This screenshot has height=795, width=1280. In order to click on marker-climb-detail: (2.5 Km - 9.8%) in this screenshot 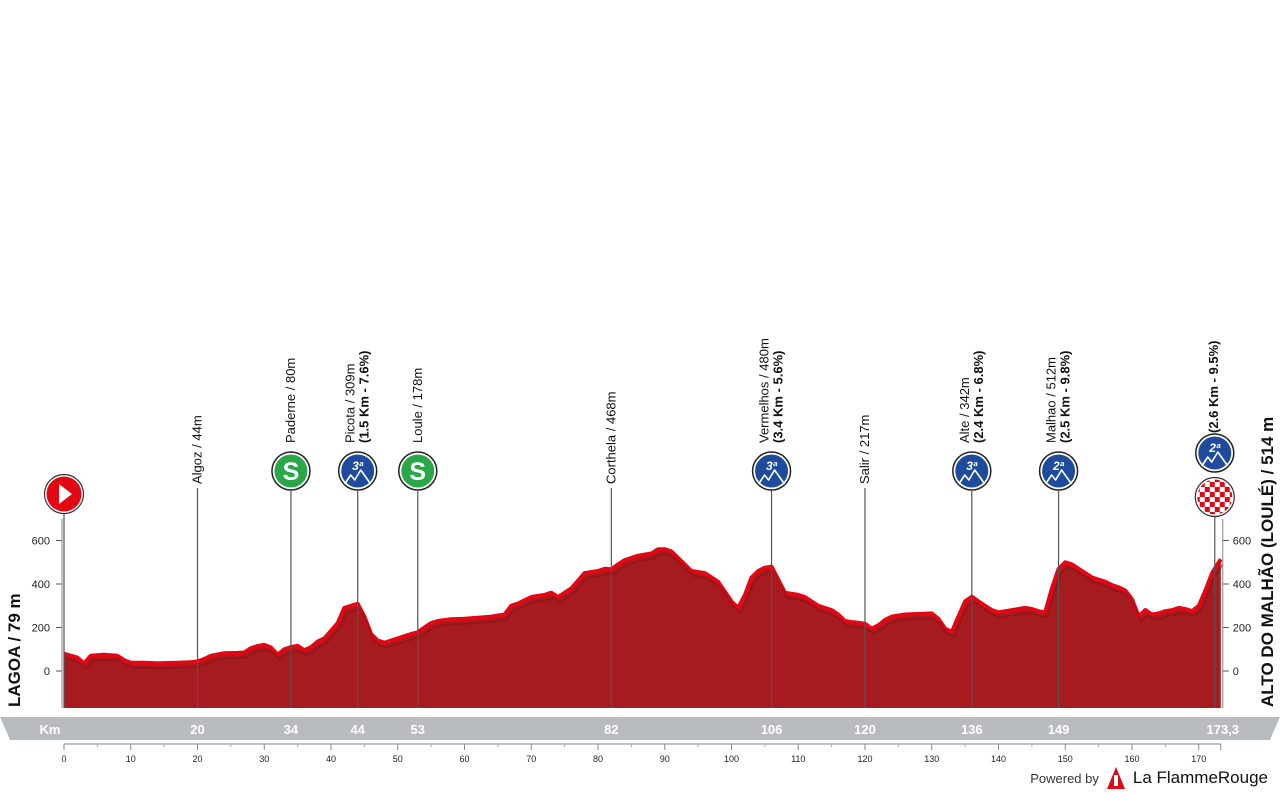, I will do `click(1065, 397)`.